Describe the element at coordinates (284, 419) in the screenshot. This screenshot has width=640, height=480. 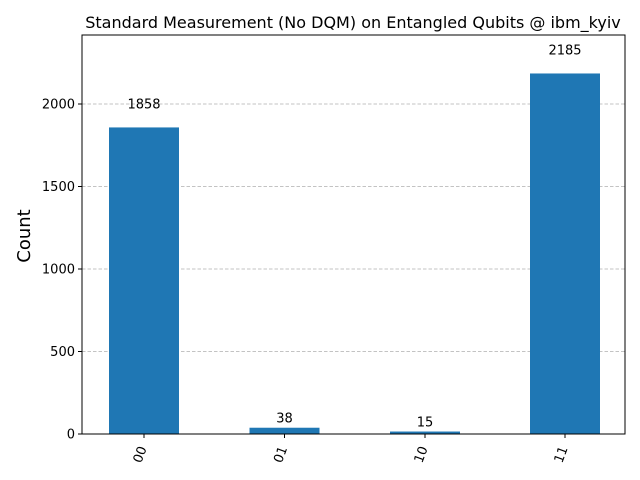
I see `data-label-01: 38` at that location.